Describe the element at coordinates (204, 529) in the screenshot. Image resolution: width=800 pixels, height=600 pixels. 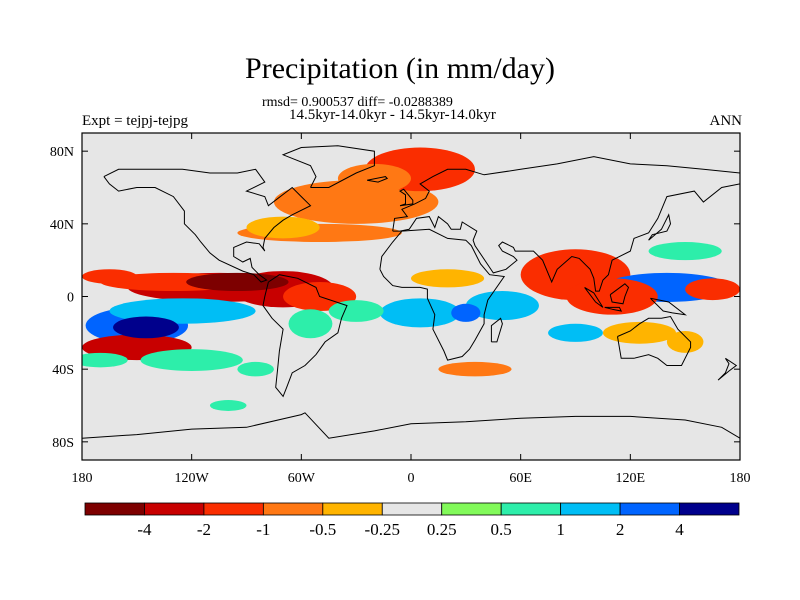
I see `colorbar-label: -2` at that location.